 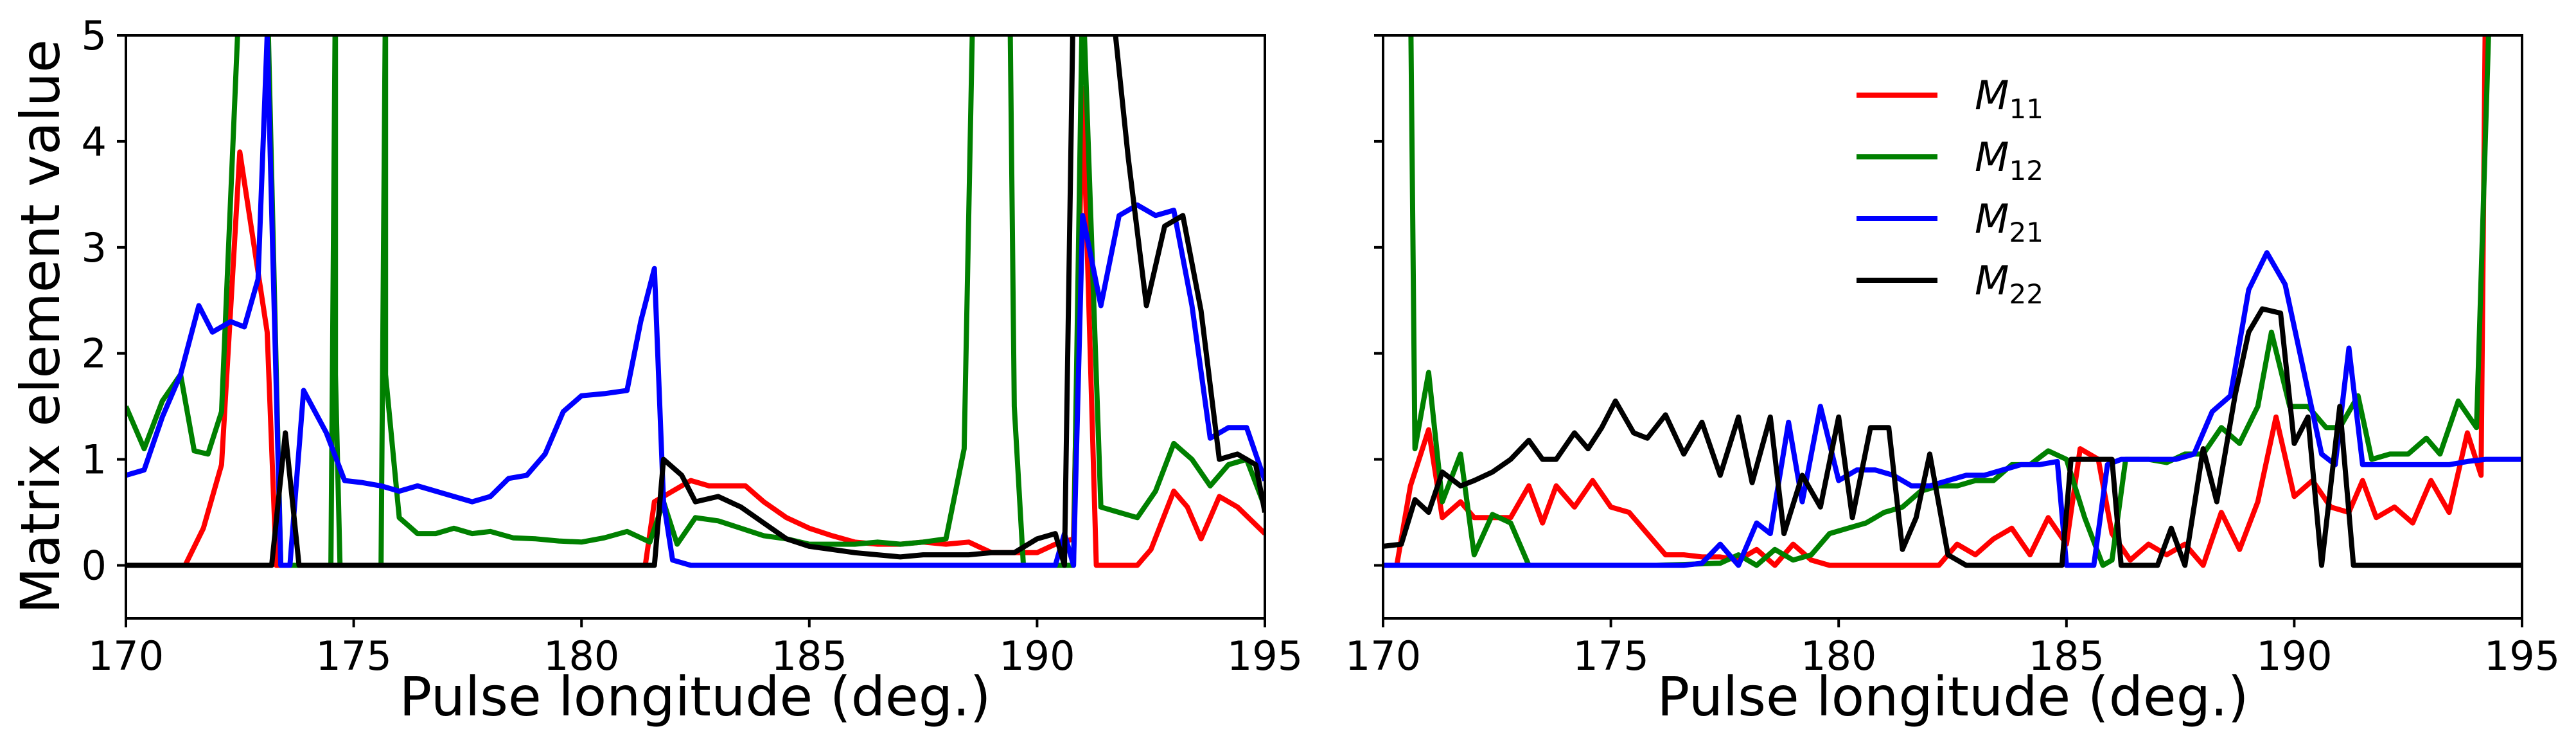 What do you see at coordinates (2009, 283) in the screenshot?
I see `legend-label-m22: M22` at bounding box center [2009, 283].